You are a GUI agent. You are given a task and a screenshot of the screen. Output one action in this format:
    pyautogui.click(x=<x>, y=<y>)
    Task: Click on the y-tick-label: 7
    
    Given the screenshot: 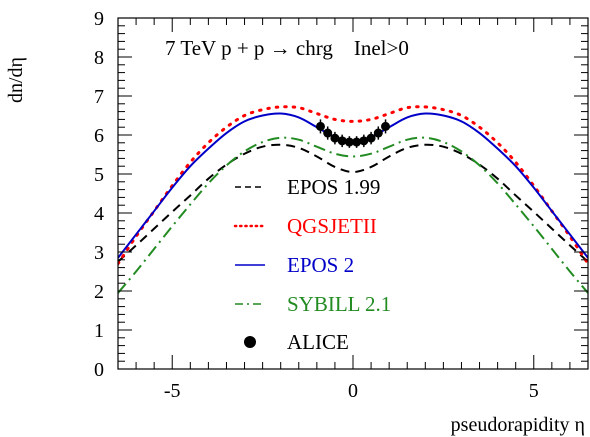 What is the action you would take?
    pyautogui.click(x=99, y=97)
    